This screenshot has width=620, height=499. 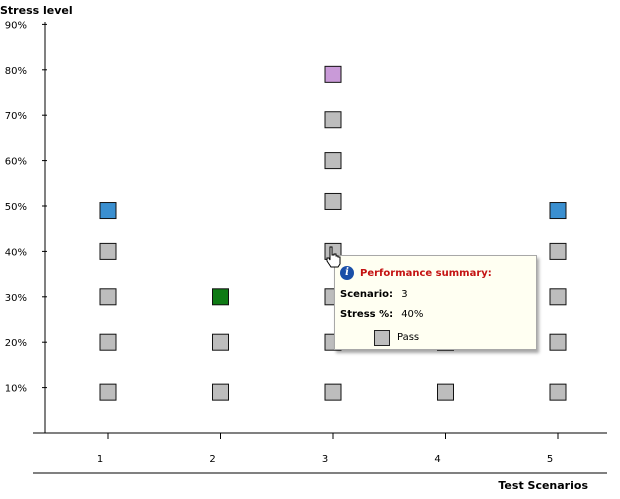 I want to click on data-point-green, so click(x=220, y=297).